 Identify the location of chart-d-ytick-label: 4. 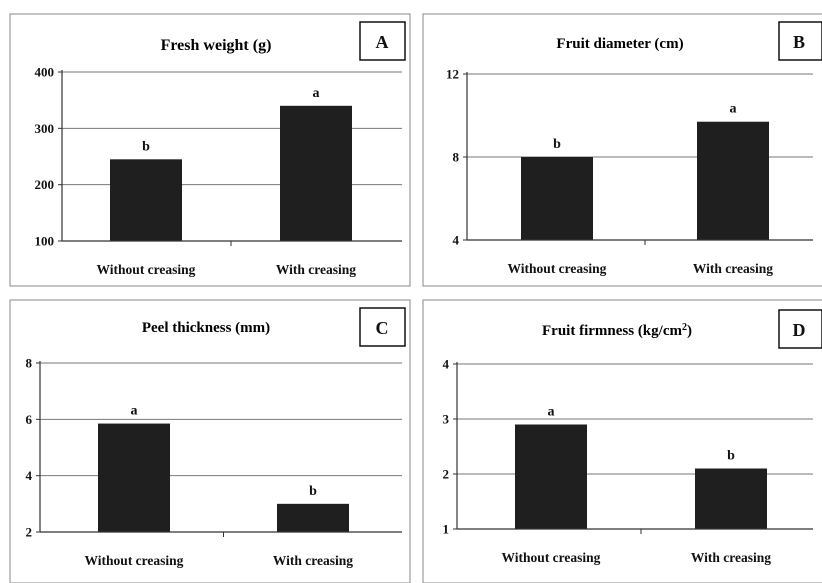
(446, 364).